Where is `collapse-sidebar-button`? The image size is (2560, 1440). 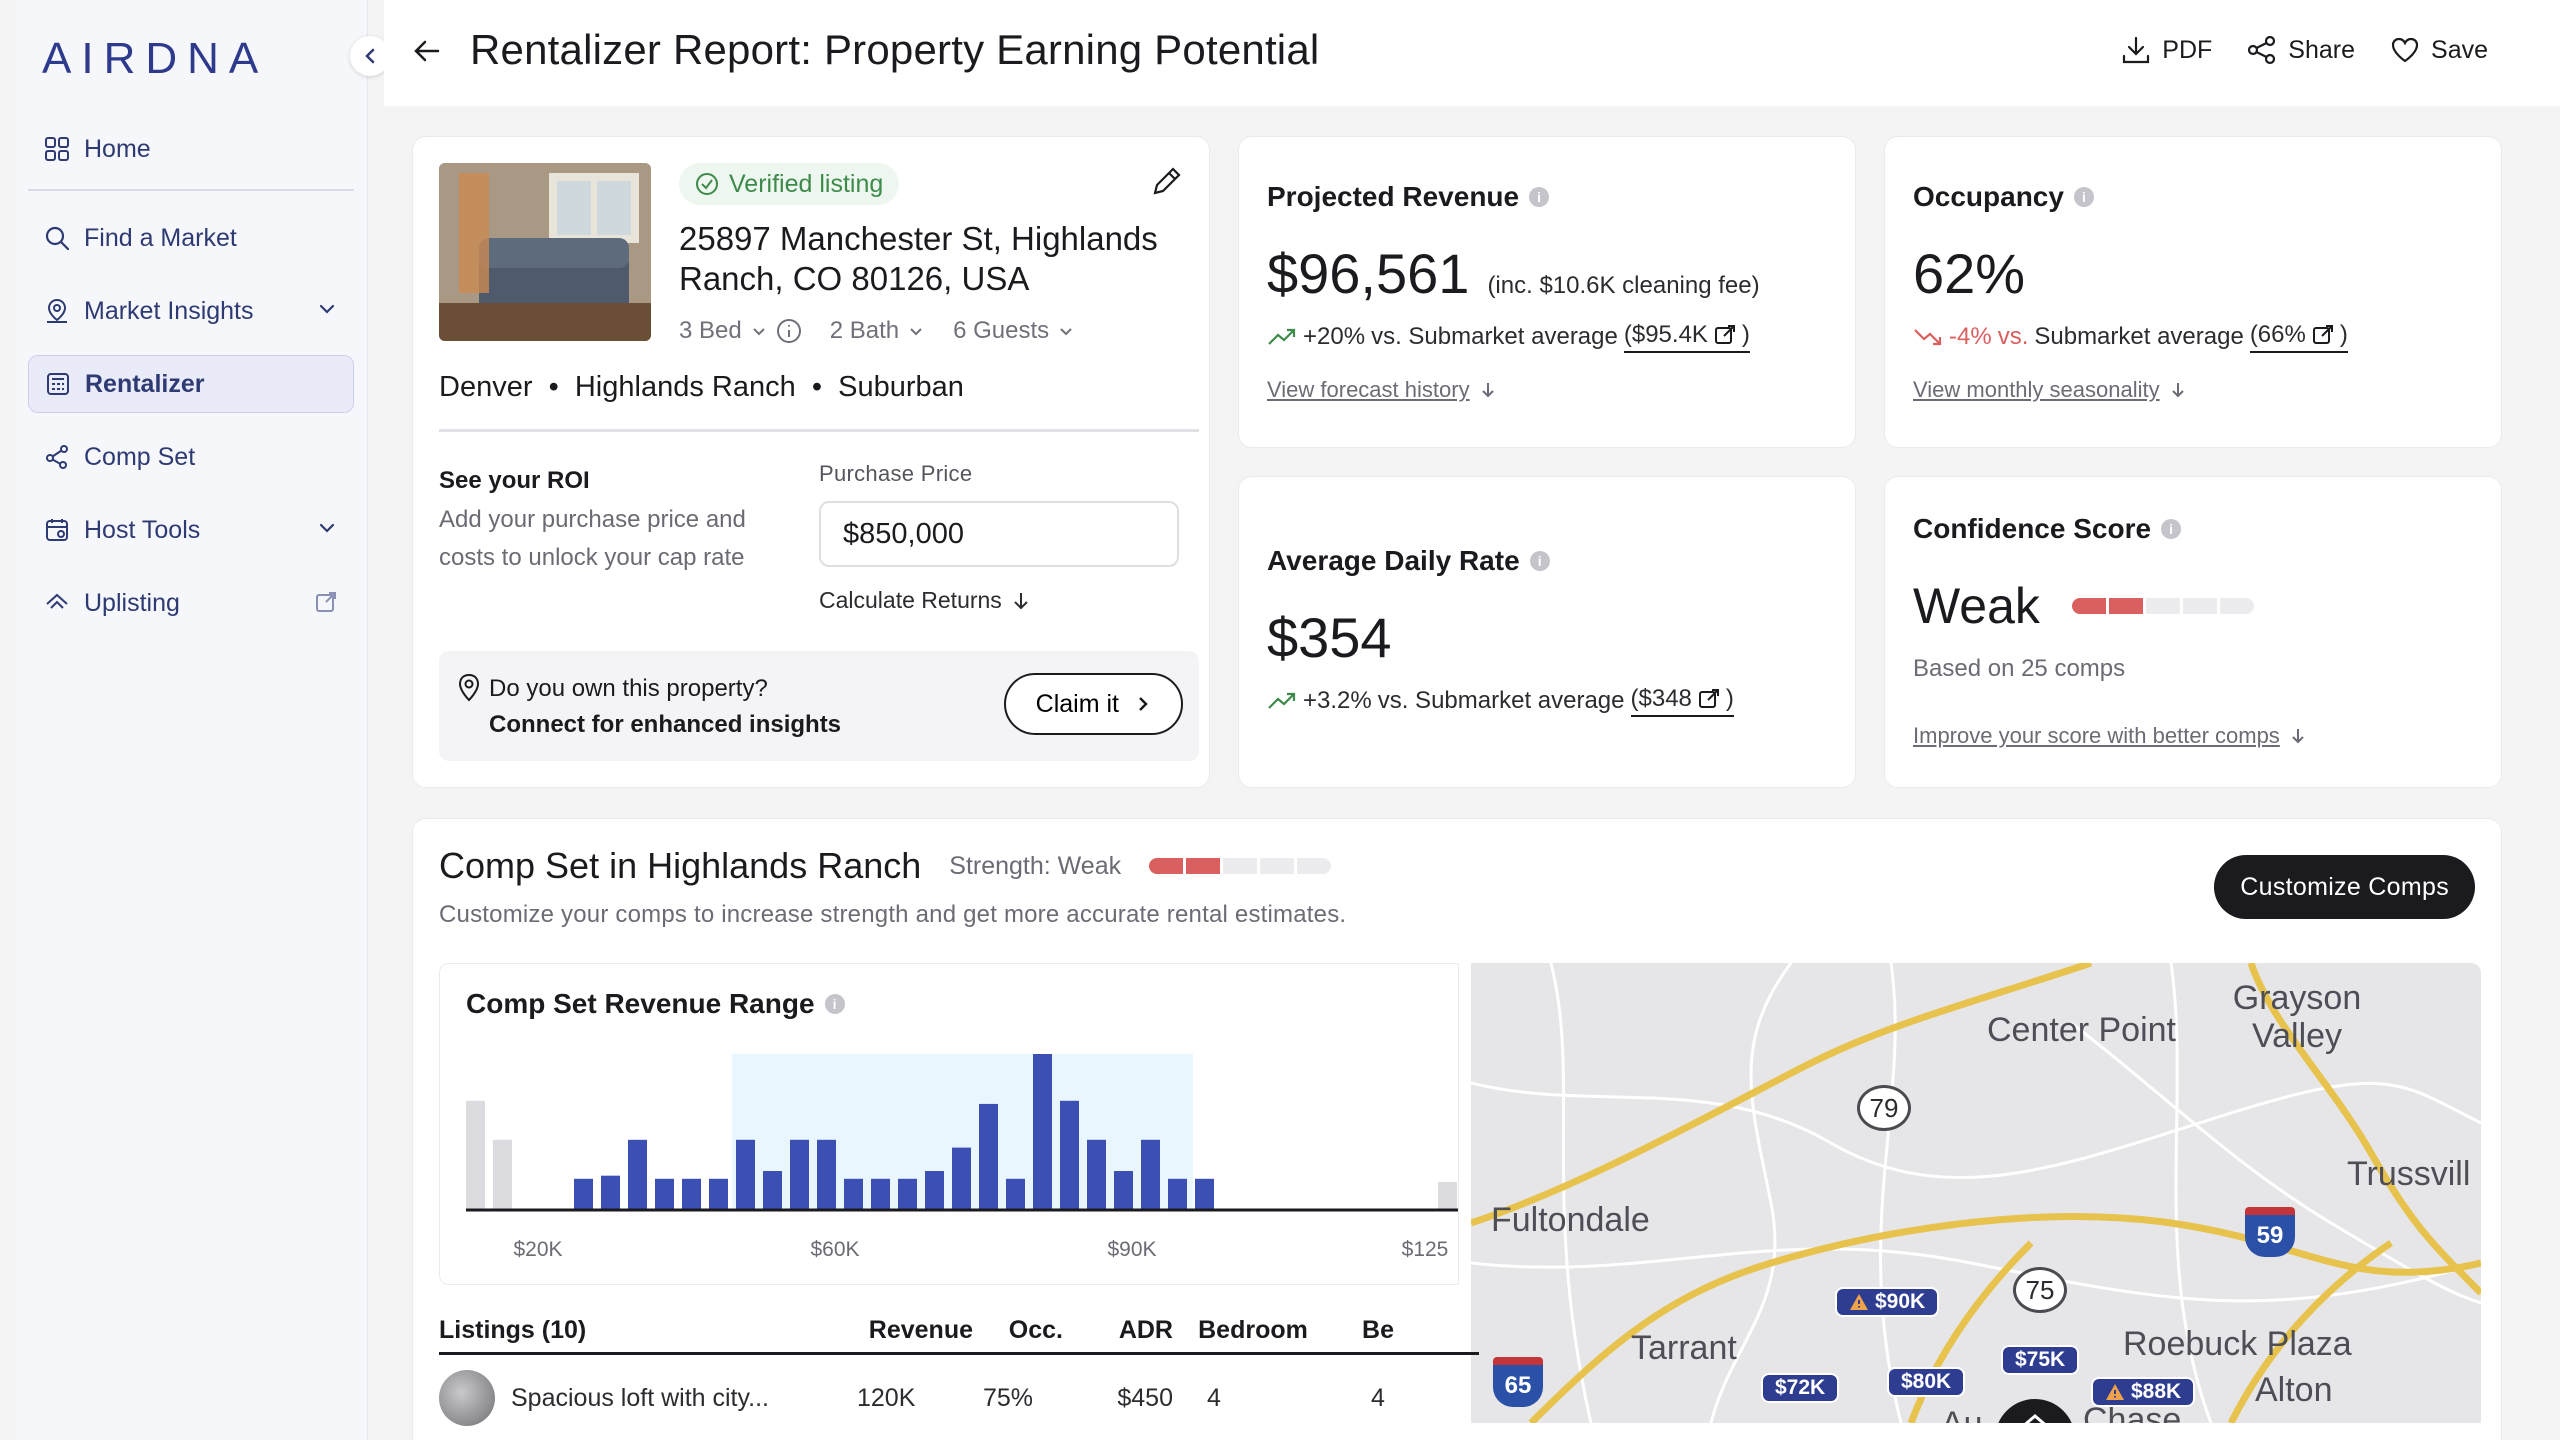
collapse-sidebar-button is located at coordinates (370, 56).